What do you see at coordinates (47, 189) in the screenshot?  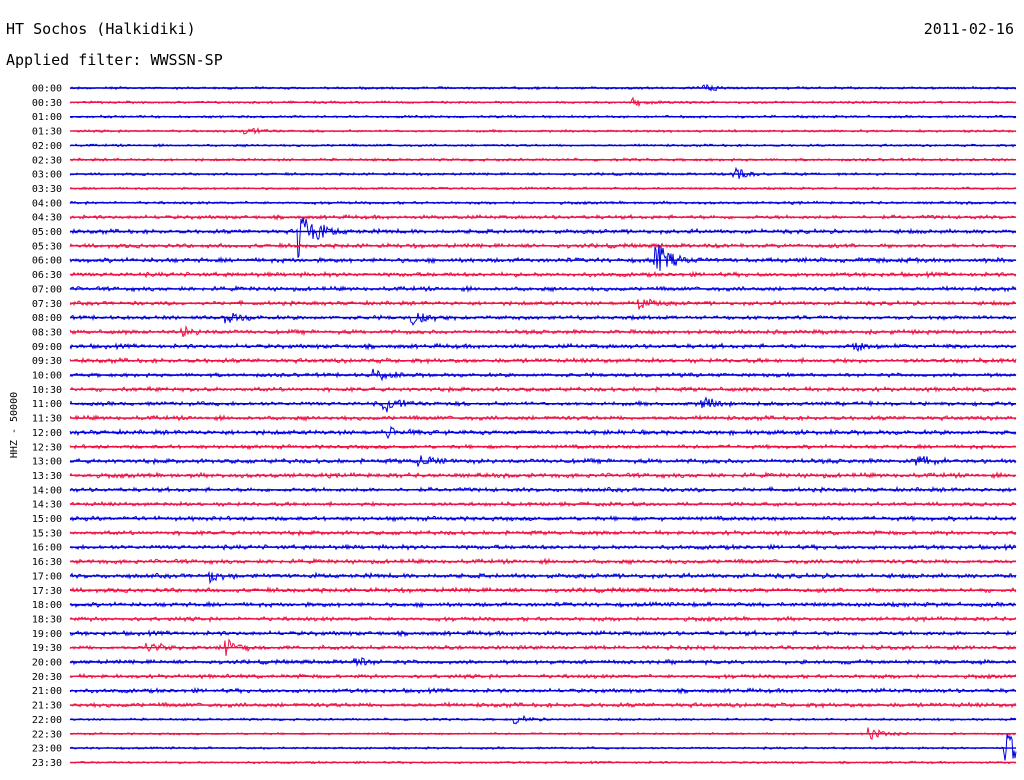 I see `time-tick-label: 03:30` at bounding box center [47, 189].